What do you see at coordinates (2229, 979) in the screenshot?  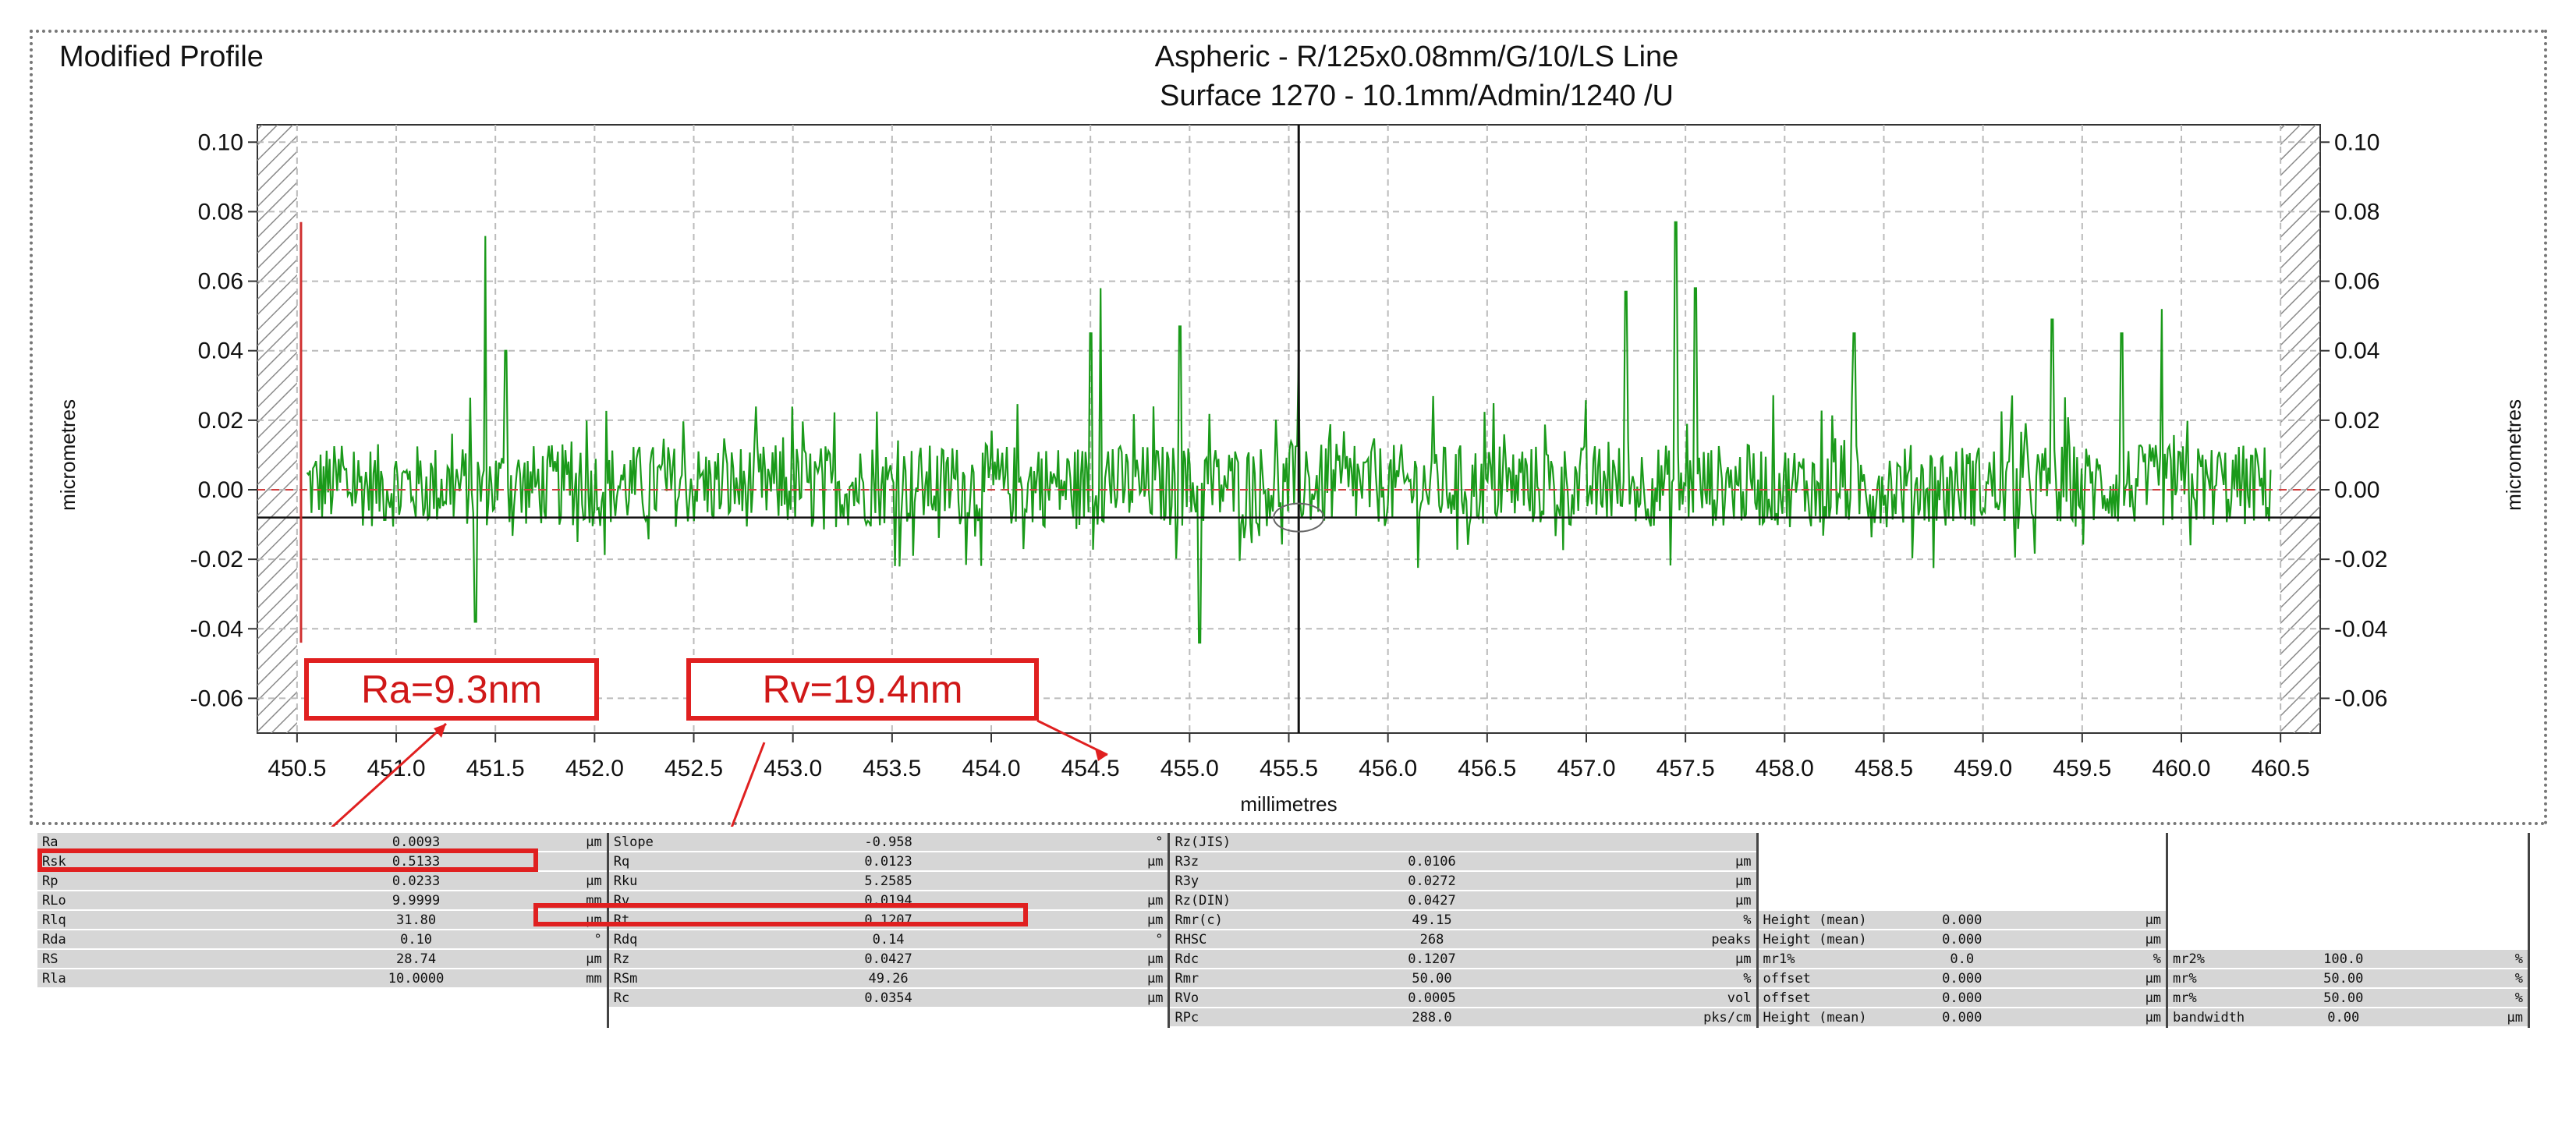 I see `stat-param: mr%` at bounding box center [2229, 979].